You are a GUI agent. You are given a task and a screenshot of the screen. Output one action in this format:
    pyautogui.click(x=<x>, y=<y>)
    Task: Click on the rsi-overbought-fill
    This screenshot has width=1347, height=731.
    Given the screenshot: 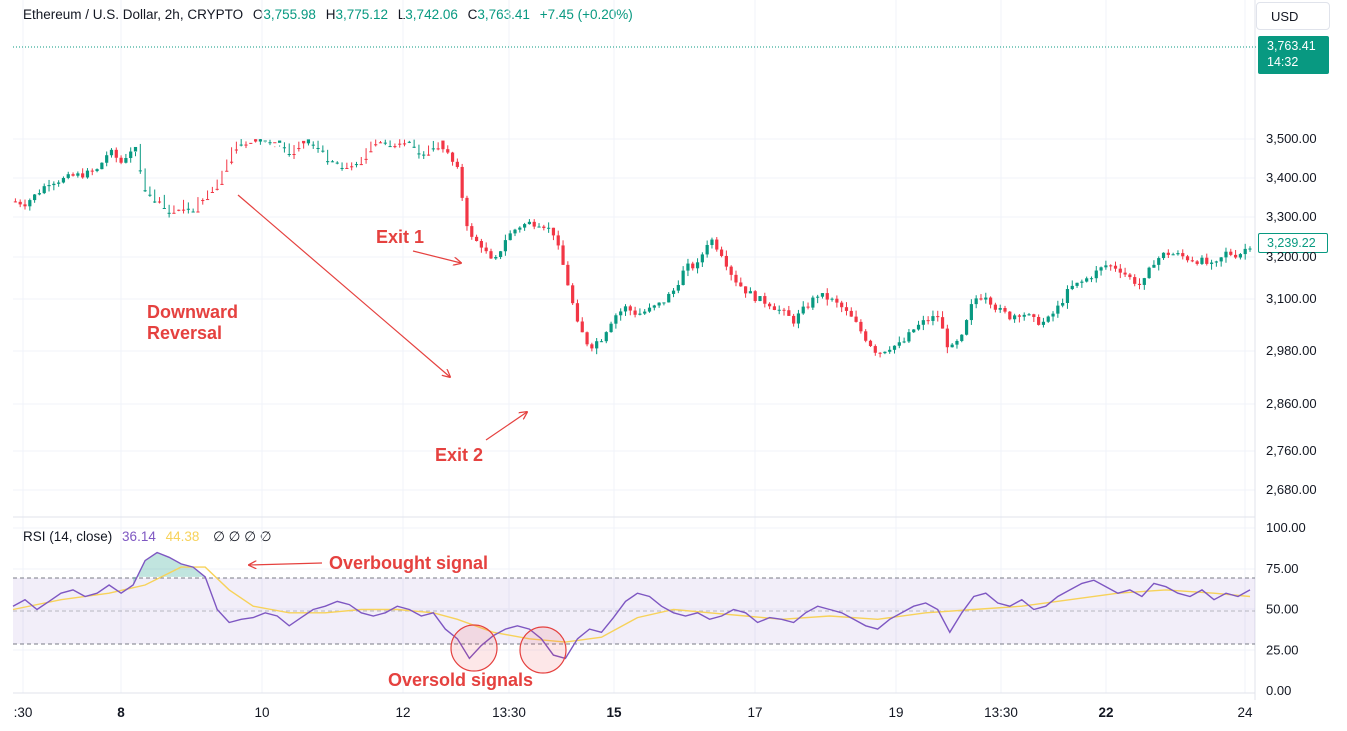 What is the action you would take?
    pyautogui.click(x=169, y=568)
    